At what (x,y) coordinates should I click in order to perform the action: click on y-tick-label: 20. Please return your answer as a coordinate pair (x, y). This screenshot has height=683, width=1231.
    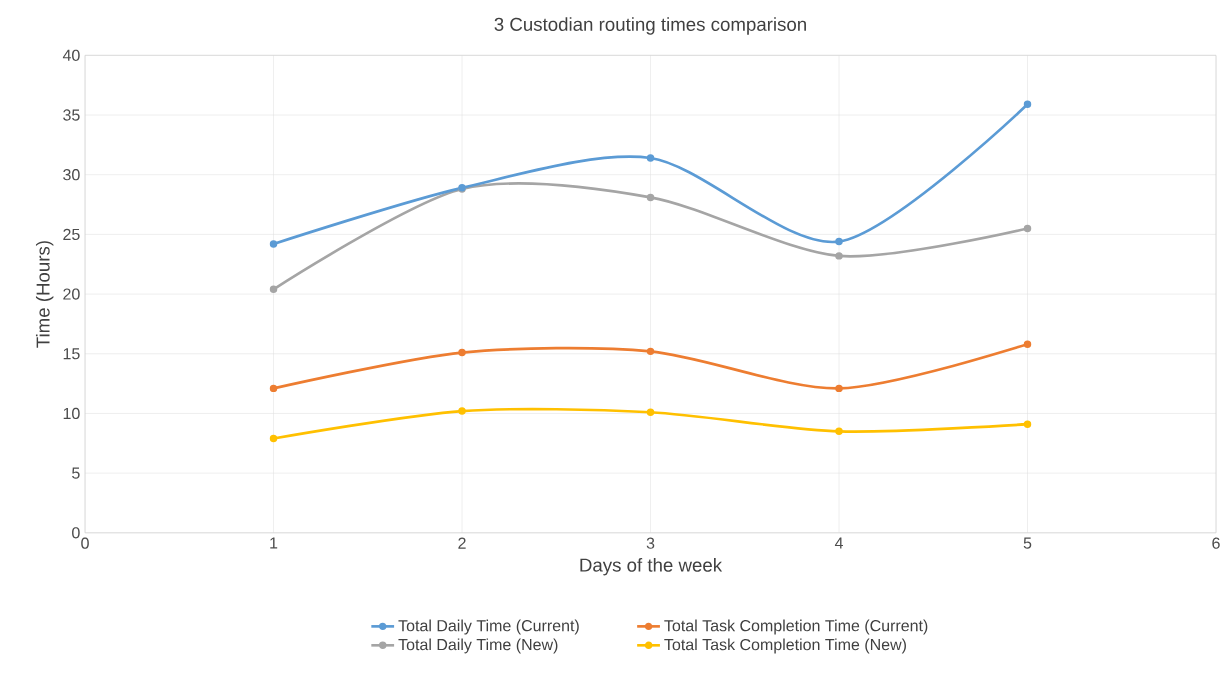
    Looking at the image, I should click on (71, 294).